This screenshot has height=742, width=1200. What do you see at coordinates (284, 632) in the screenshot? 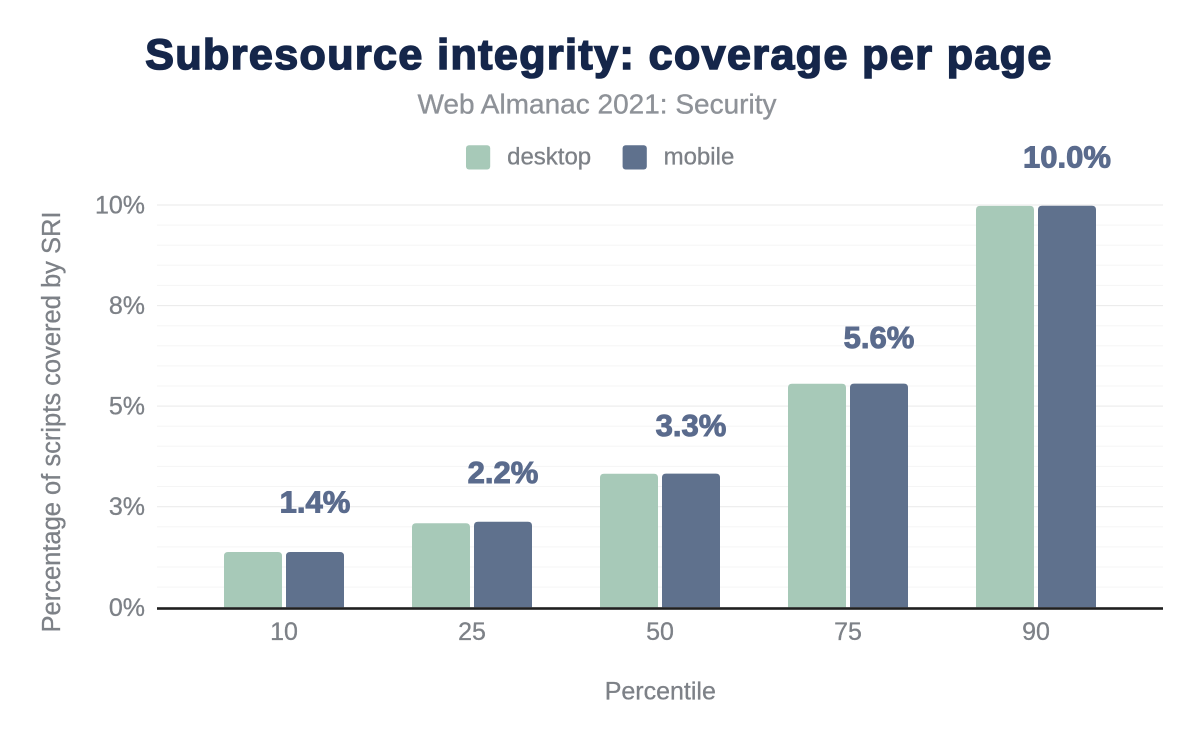
I see `svg-text: 10` at bounding box center [284, 632].